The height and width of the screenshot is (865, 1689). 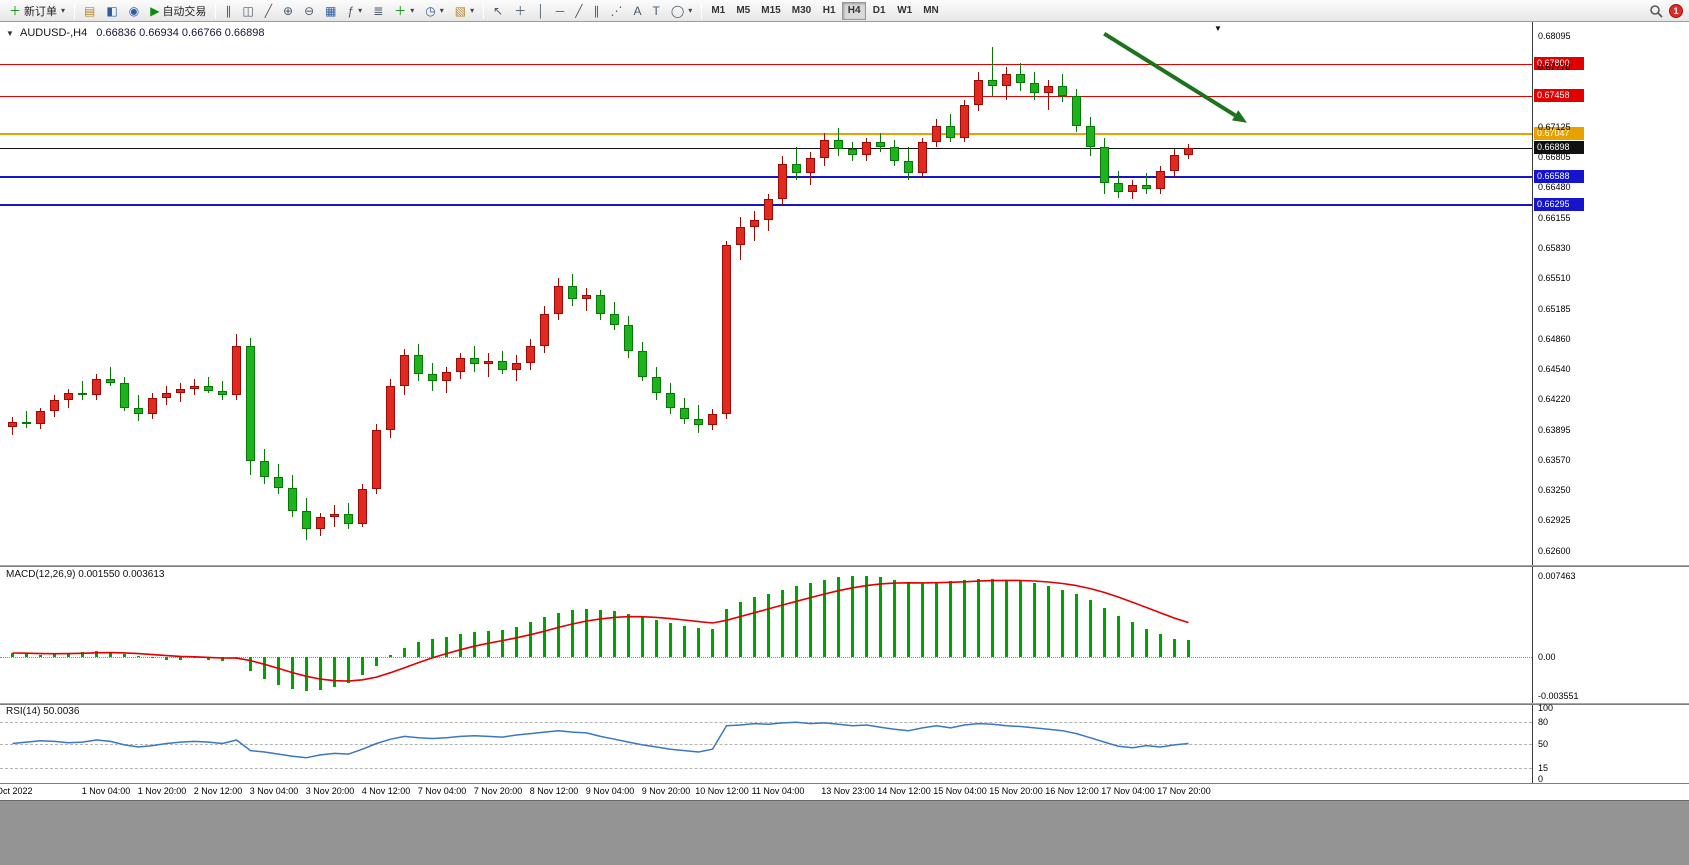 What do you see at coordinates (178, 10) in the screenshot?
I see `auto-trading-button: ▶ 自动交易` at bounding box center [178, 10].